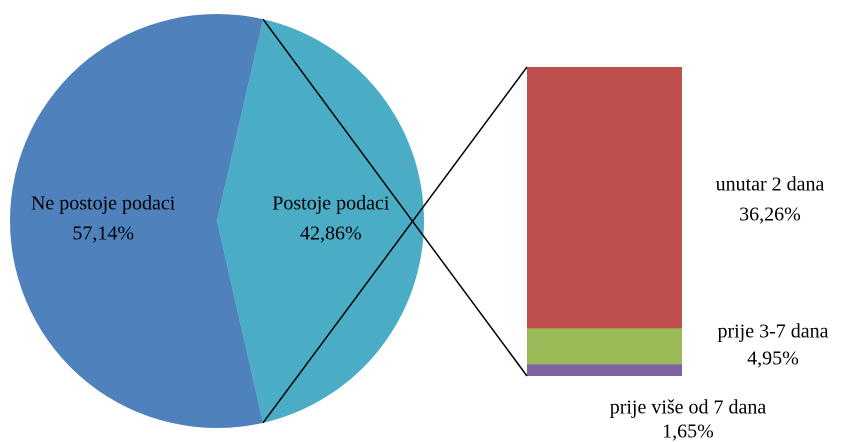  Describe the element at coordinates (688, 408) in the screenshot. I see `segment-label: prije više od 7 dana` at that location.